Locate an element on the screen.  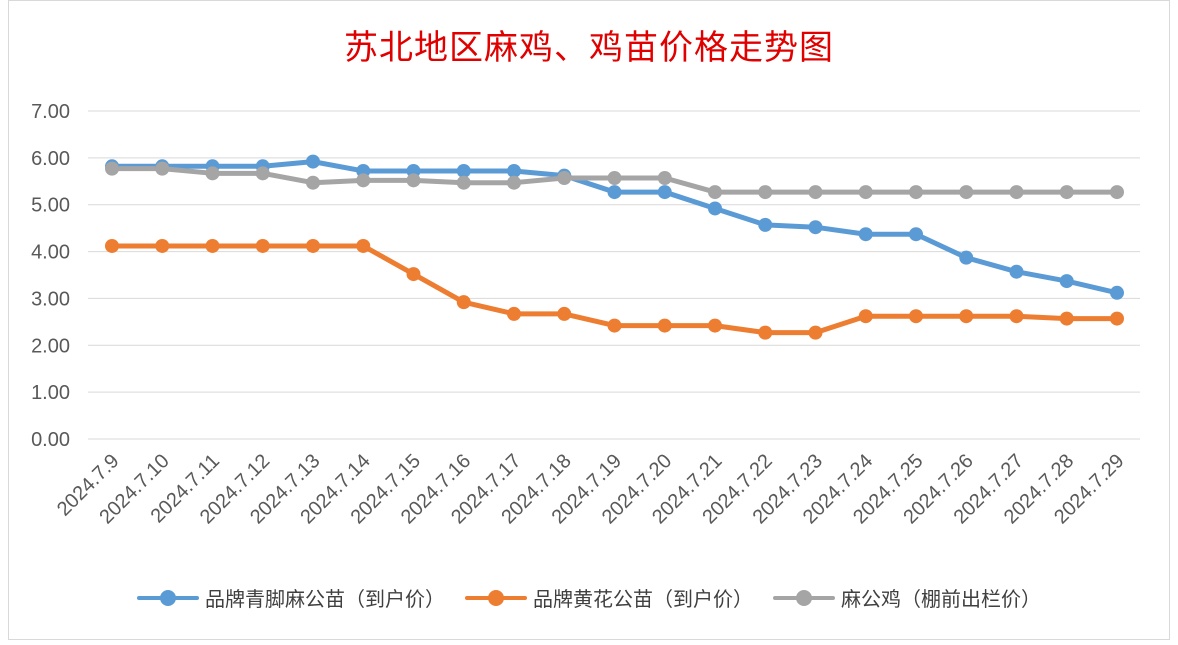
legend-label-gray: 麻公鸡（棚前出栏价） is located at coordinates (941, 599).